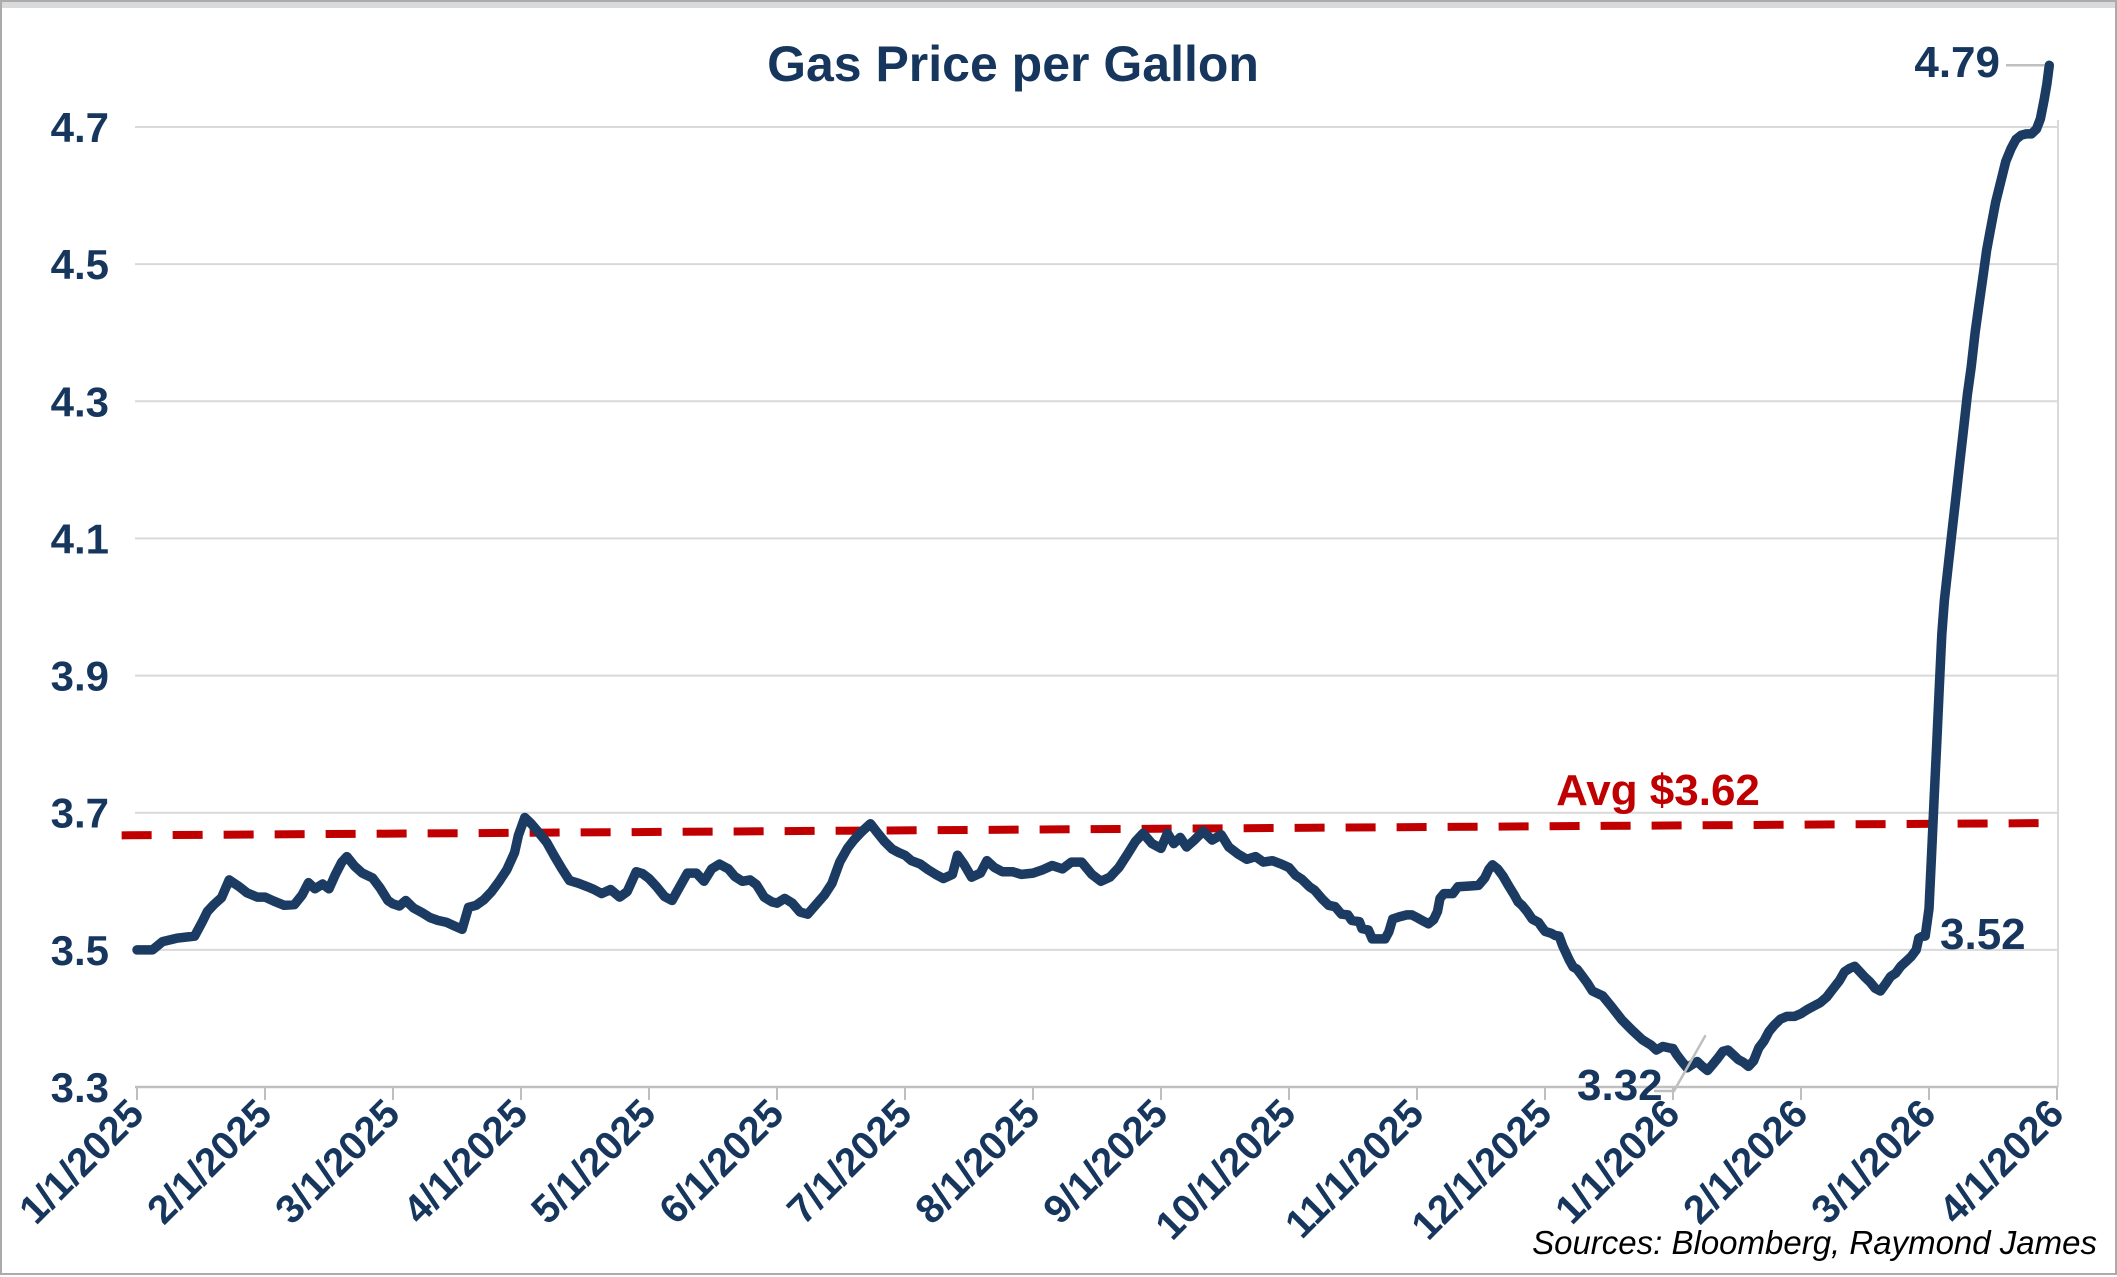  Describe the element at coordinates (1225, 1169) in the screenshot. I see `x-tick-label: 10/1/2025` at that location.